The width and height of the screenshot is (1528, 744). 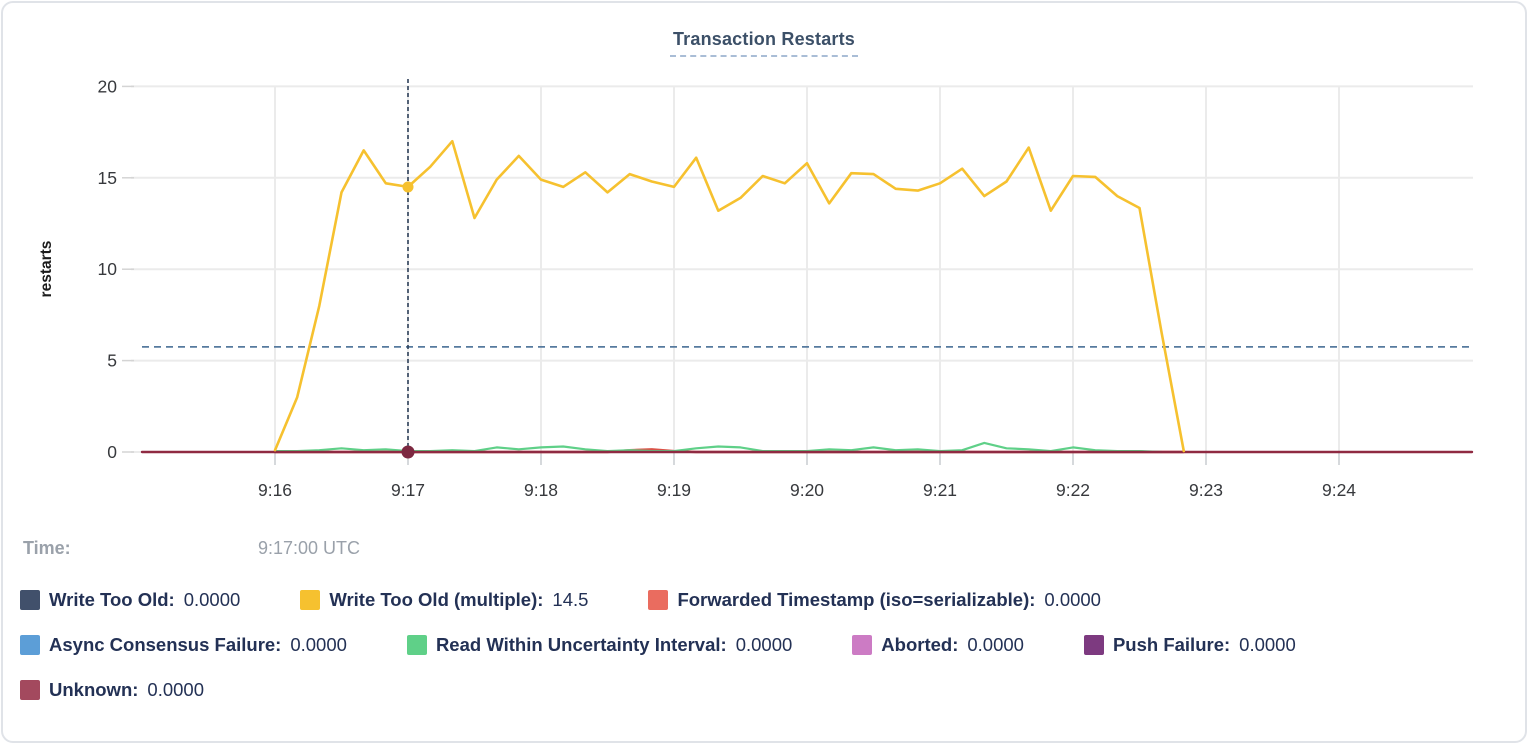 I want to click on x-tick-label: 9:23, so click(x=1206, y=490).